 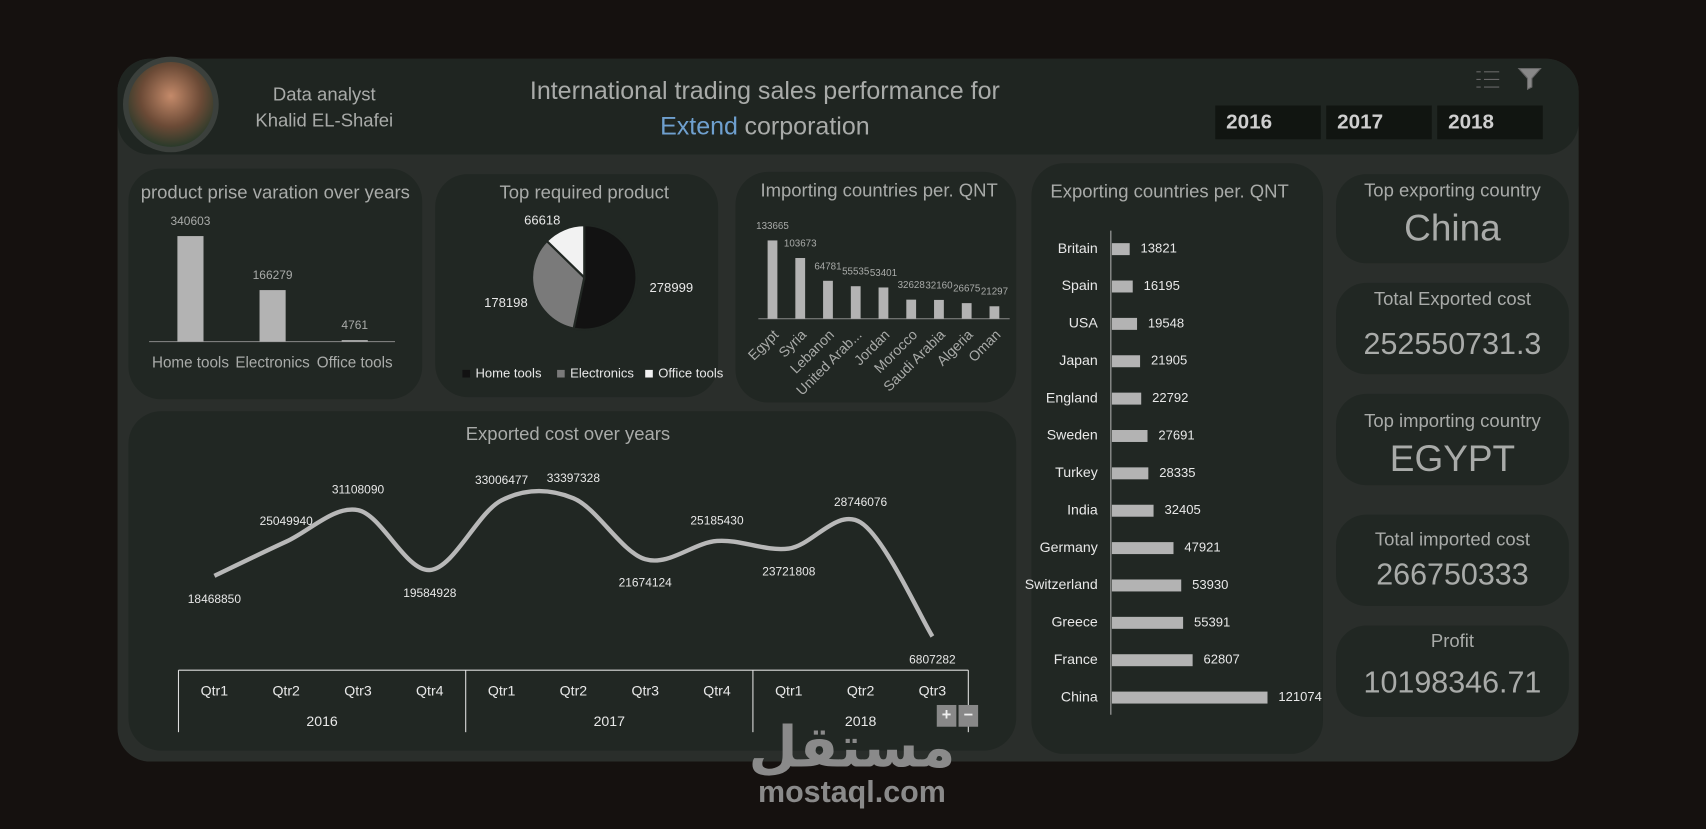 I want to click on value-label: 26675, so click(x=967, y=289).